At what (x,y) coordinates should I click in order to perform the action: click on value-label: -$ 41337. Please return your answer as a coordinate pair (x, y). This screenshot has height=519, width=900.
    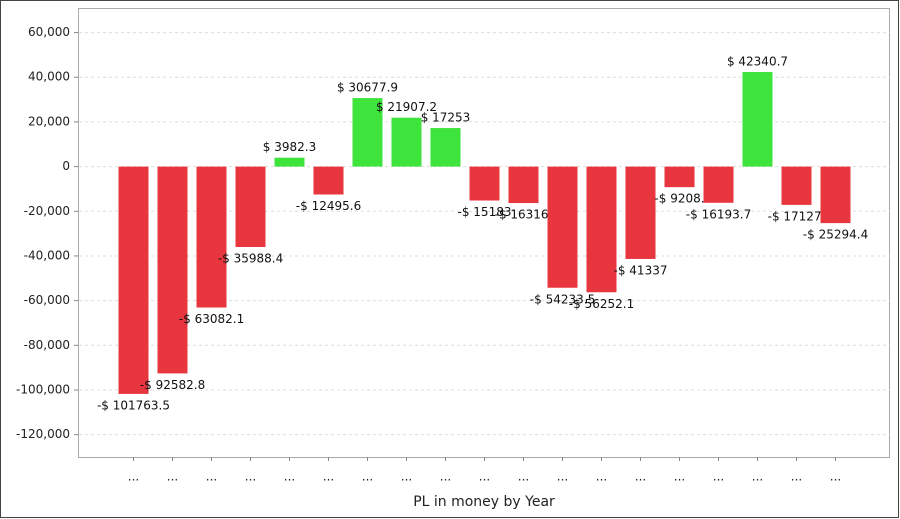
    Looking at the image, I should click on (641, 270).